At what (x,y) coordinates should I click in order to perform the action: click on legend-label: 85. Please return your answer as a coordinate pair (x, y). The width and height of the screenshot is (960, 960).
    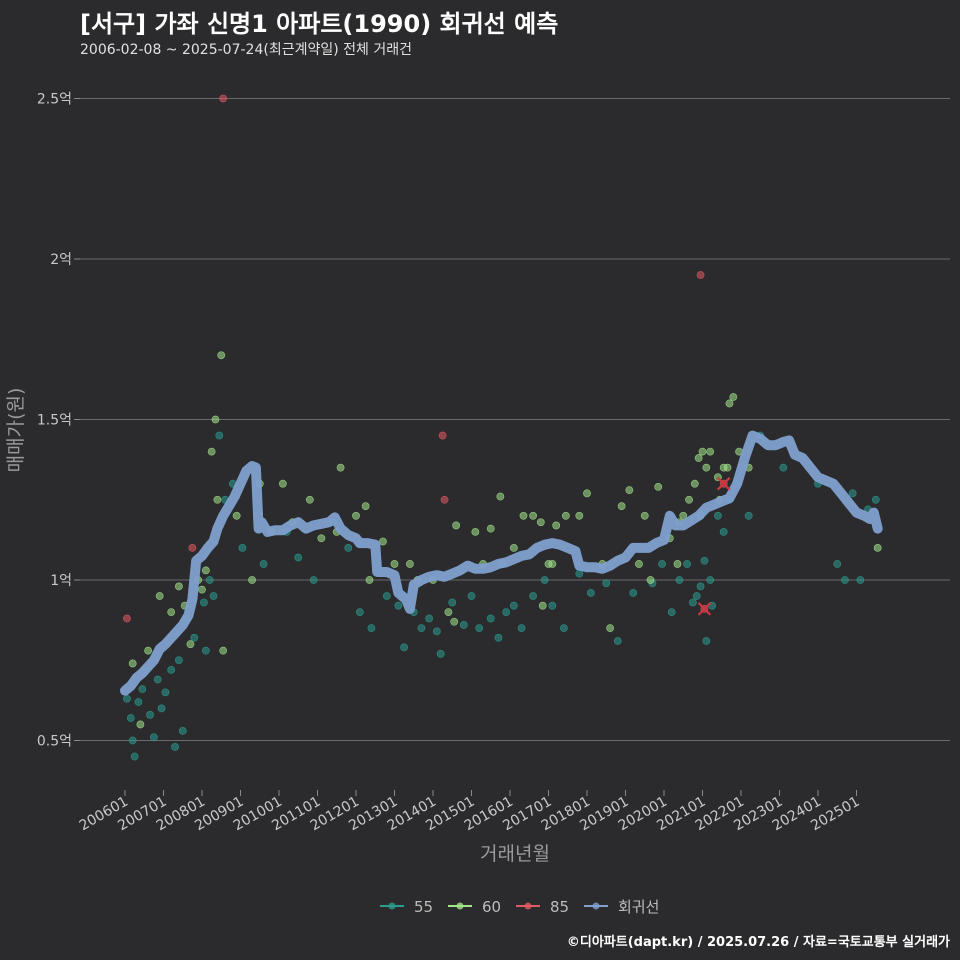
    Looking at the image, I should click on (559, 907).